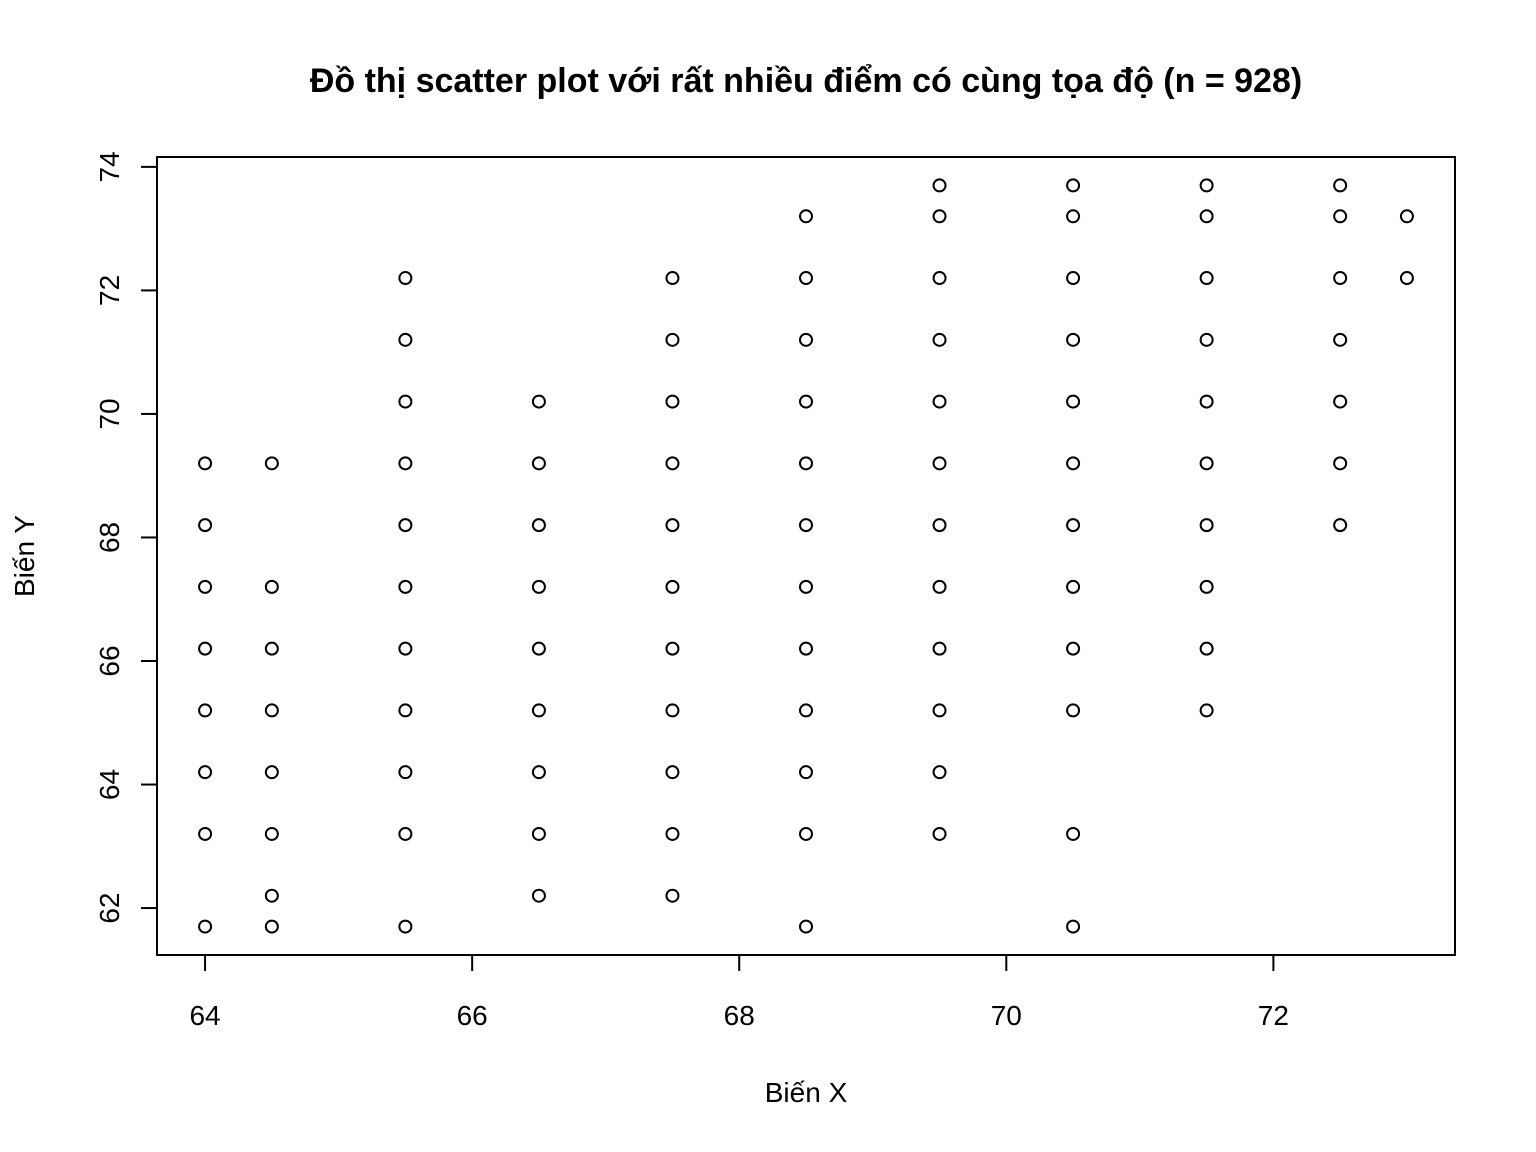 This screenshot has height=1152, width=1536. What do you see at coordinates (109, 907) in the screenshot?
I see `y-tick-label: 62` at bounding box center [109, 907].